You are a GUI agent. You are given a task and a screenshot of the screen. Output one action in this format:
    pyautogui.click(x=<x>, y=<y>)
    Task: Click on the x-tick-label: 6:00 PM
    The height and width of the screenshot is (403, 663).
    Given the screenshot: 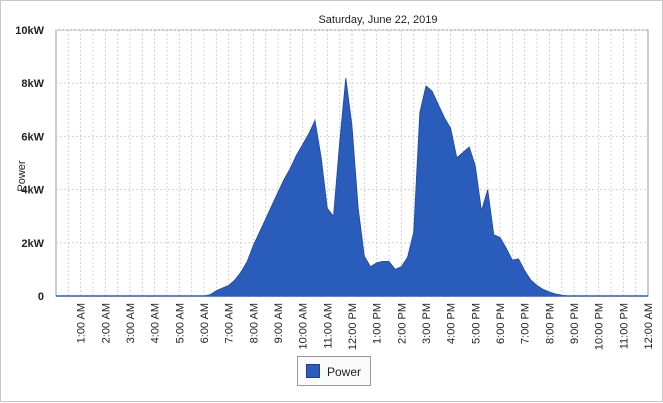 What is the action you would take?
    pyautogui.click(x=501, y=323)
    